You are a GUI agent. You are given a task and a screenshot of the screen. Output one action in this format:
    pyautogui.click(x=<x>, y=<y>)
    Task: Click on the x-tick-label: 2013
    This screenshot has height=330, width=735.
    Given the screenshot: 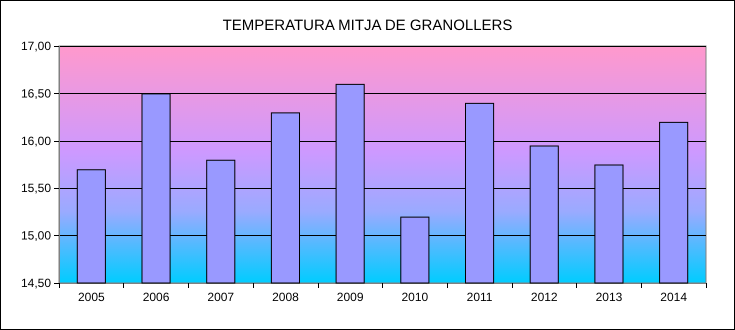 What is the action you would take?
    pyautogui.click(x=609, y=297)
    